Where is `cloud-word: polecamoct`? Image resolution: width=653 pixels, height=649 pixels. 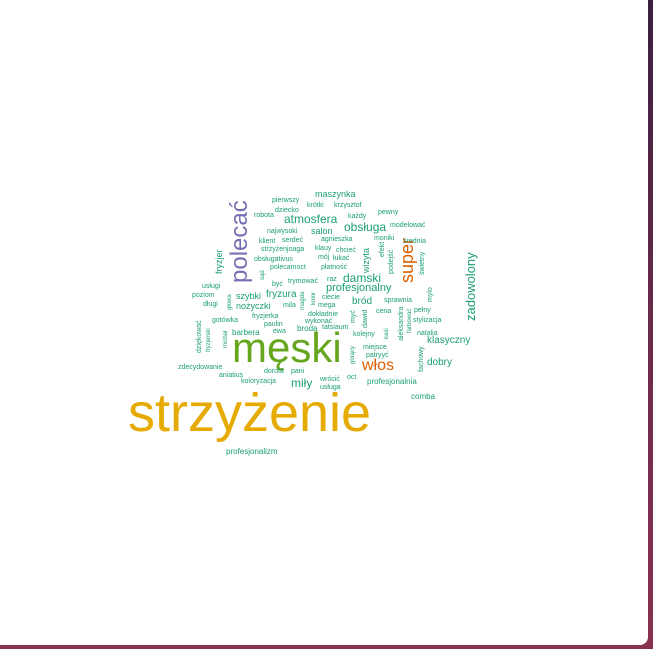
cloud-word: polecamoct is located at coordinates (288, 267).